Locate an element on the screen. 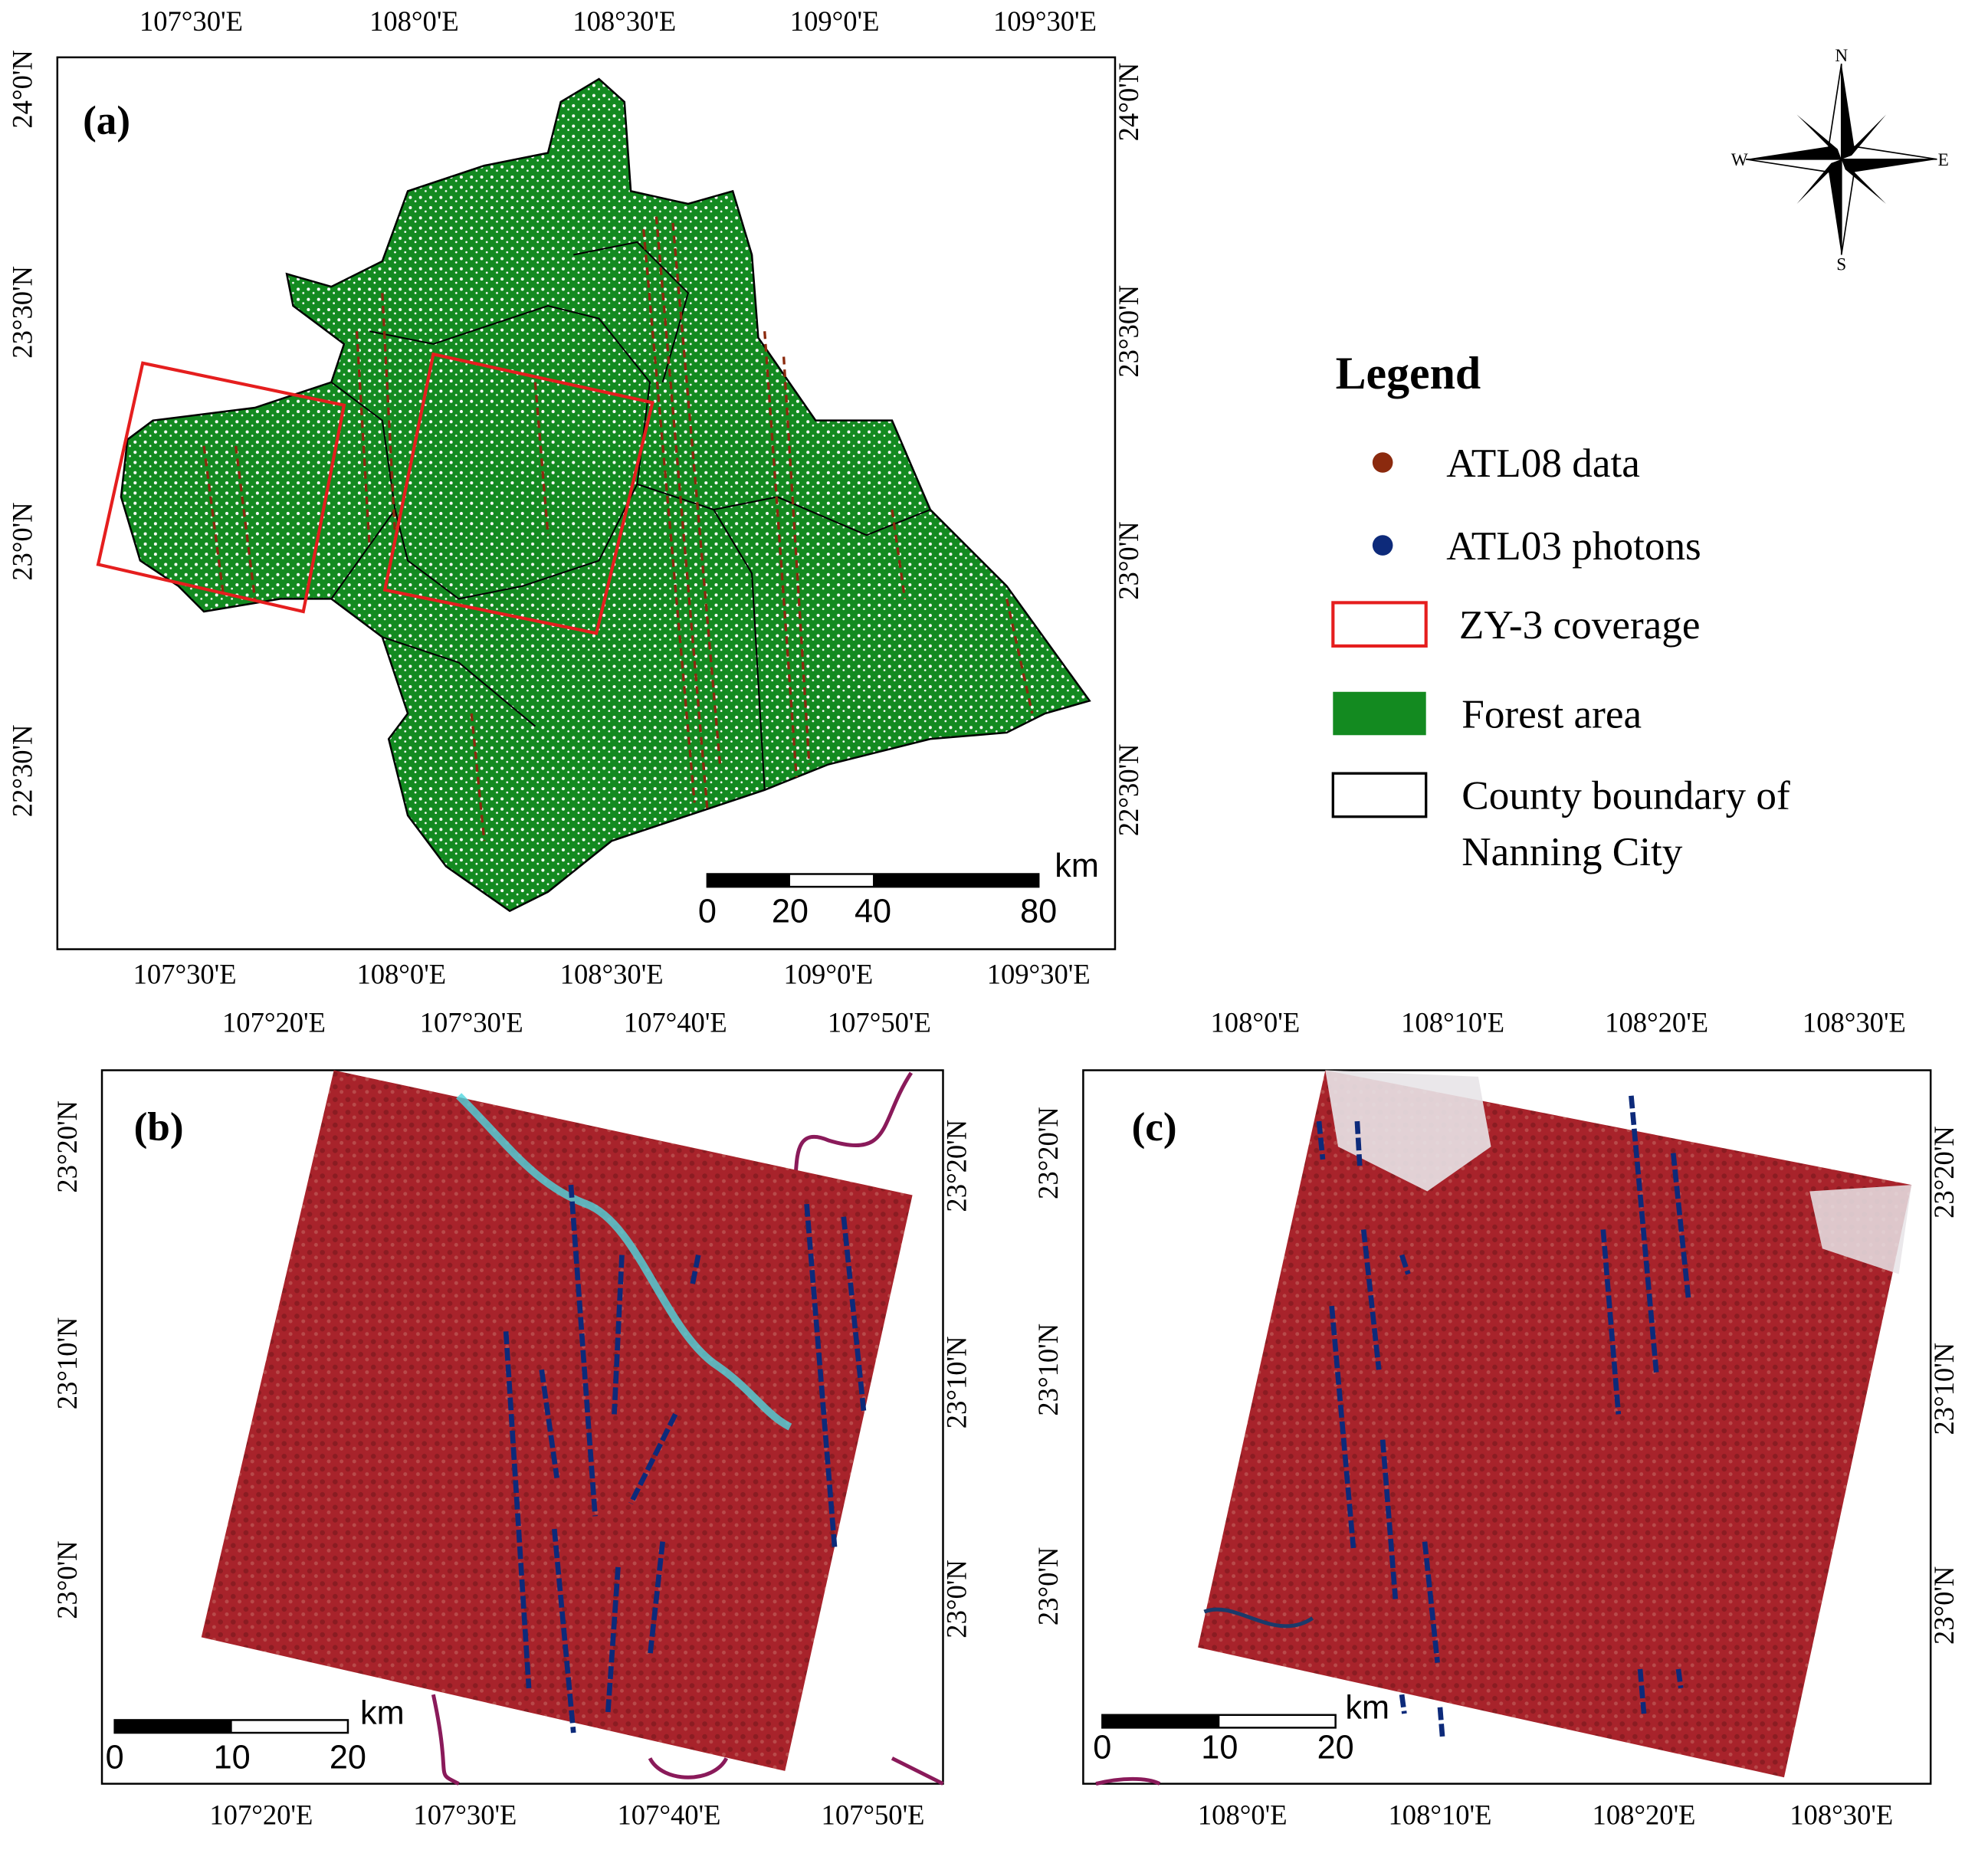 This screenshot has height=1850, width=1988. legend-label: ATL08 data is located at coordinates (1543, 463).